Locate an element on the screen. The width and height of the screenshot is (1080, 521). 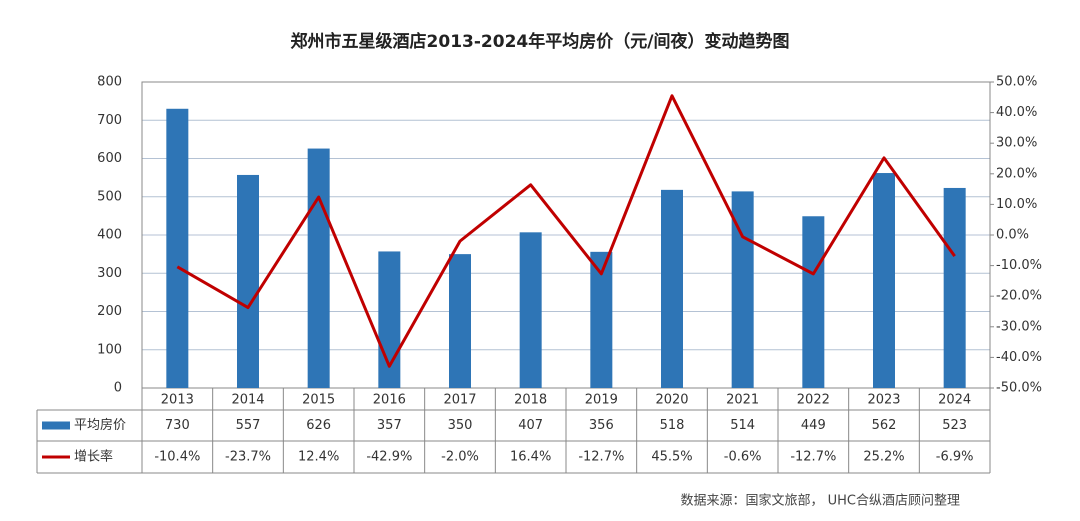
table-value: 45.5% is located at coordinates (671, 457).